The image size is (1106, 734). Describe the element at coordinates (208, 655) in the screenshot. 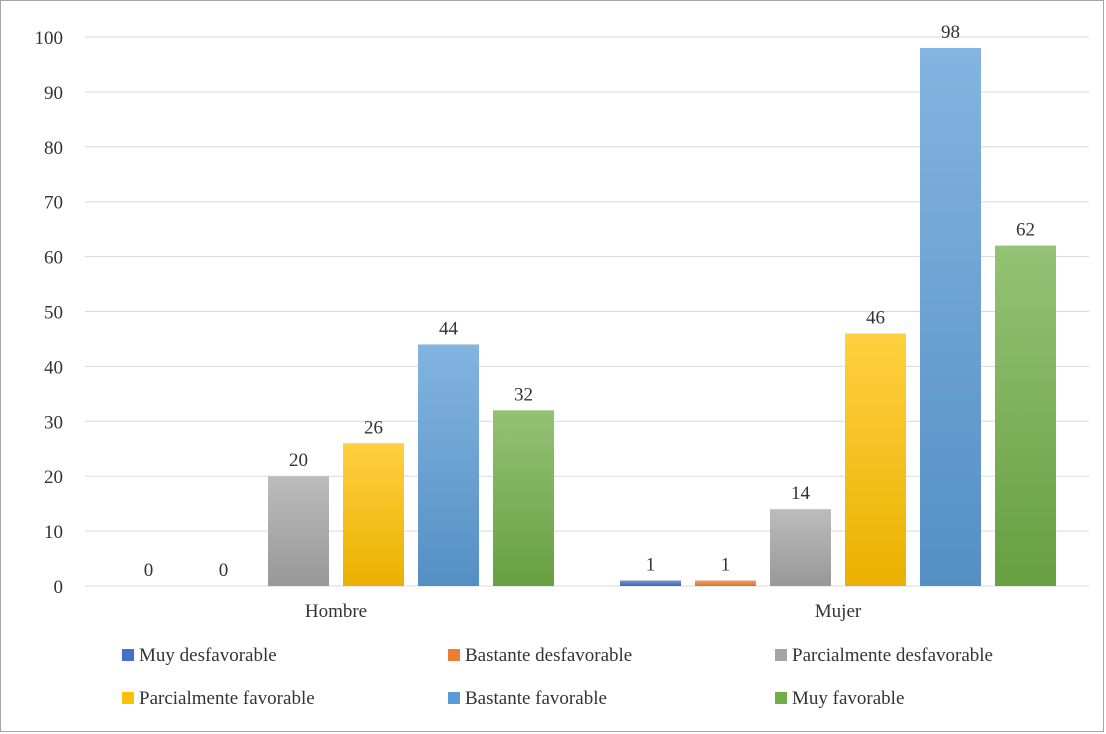

I see `legend-label: Muy desfavorable` at that location.